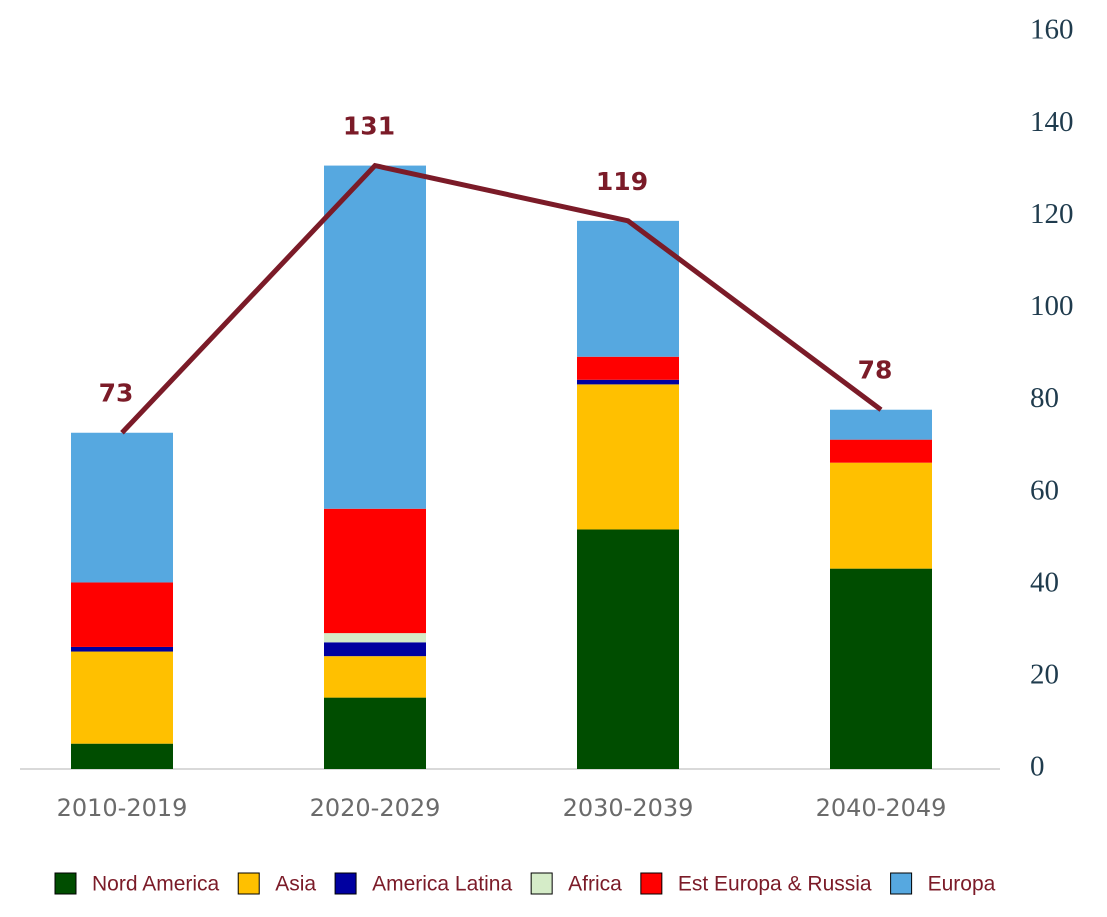 The width and height of the screenshot is (1107, 917). I want to click on y-tick-label: 120, so click(1052, 214).